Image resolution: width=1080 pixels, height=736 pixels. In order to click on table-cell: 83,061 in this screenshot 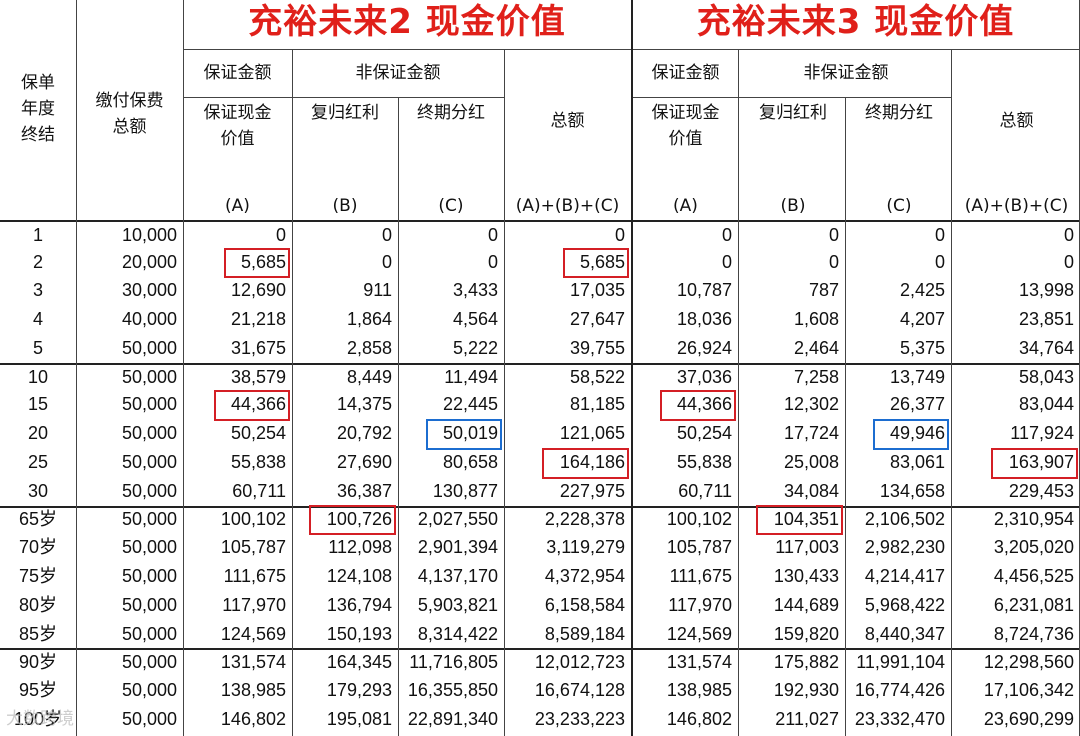, I will do `click(917, 462)`.